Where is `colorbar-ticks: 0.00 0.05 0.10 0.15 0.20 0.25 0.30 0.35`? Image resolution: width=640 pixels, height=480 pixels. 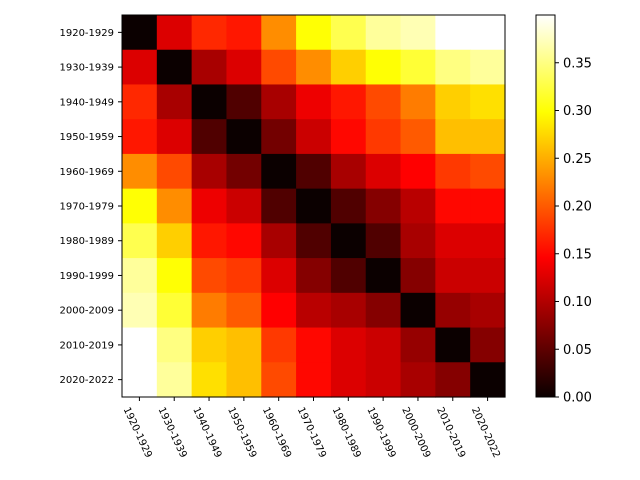
colorbar-ticks: 0.00 0.05 0.10 0.15 0.20 0.25 0.30 0.35 is located at coordinates (573, 231).